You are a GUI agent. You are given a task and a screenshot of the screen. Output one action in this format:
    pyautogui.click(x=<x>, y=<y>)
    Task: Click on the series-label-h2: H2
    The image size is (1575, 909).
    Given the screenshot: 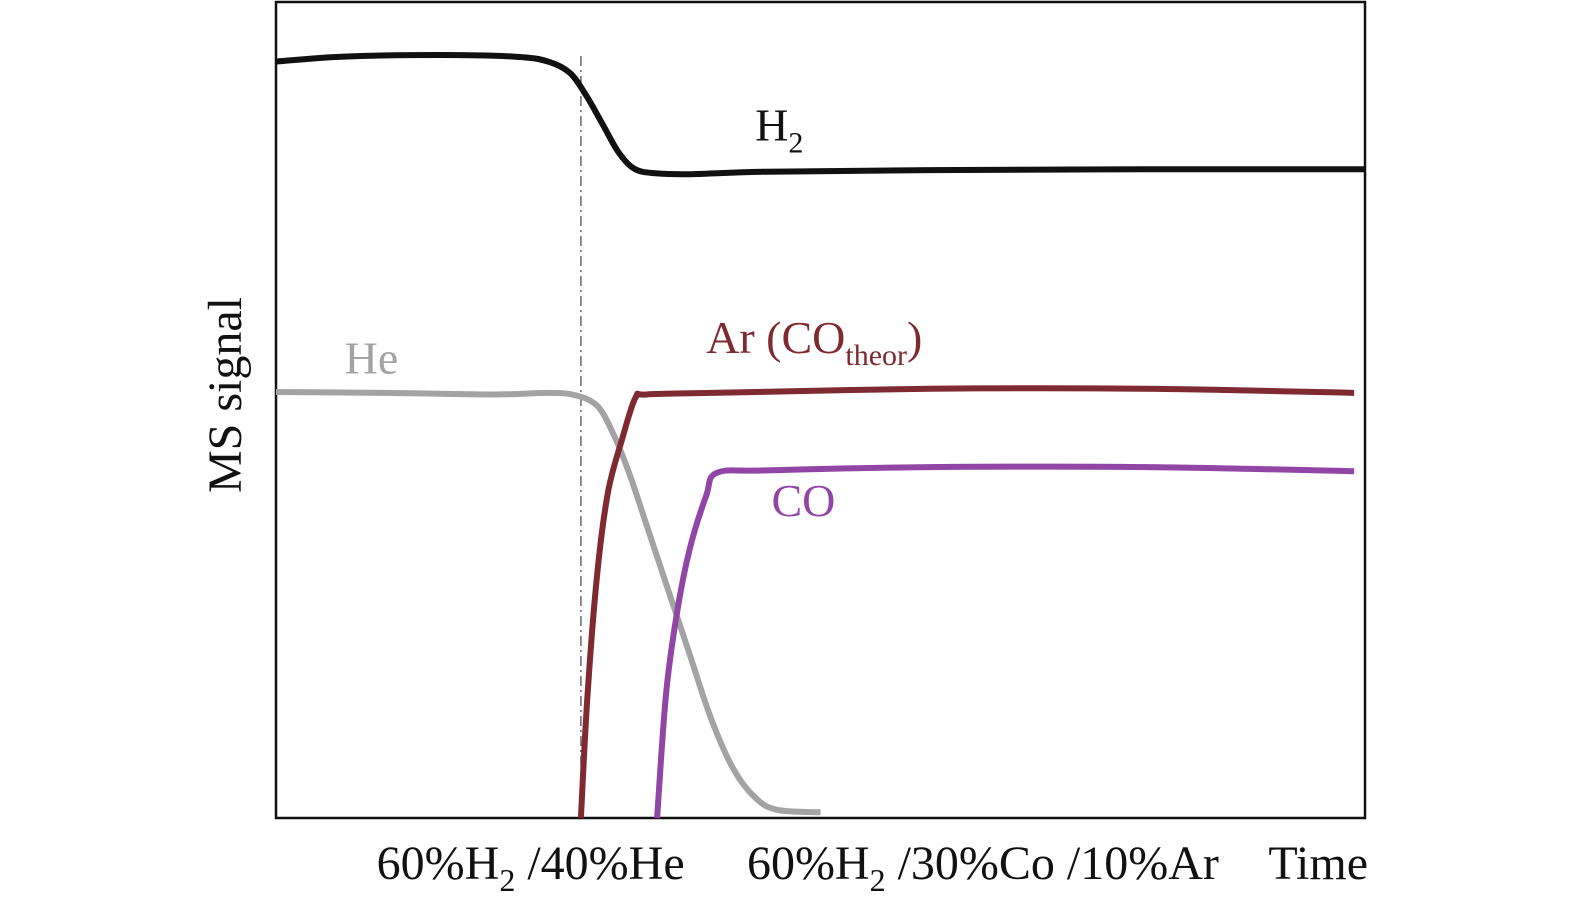 What is the action you would take?
    pyautogui.click(x=779, y=130)
    